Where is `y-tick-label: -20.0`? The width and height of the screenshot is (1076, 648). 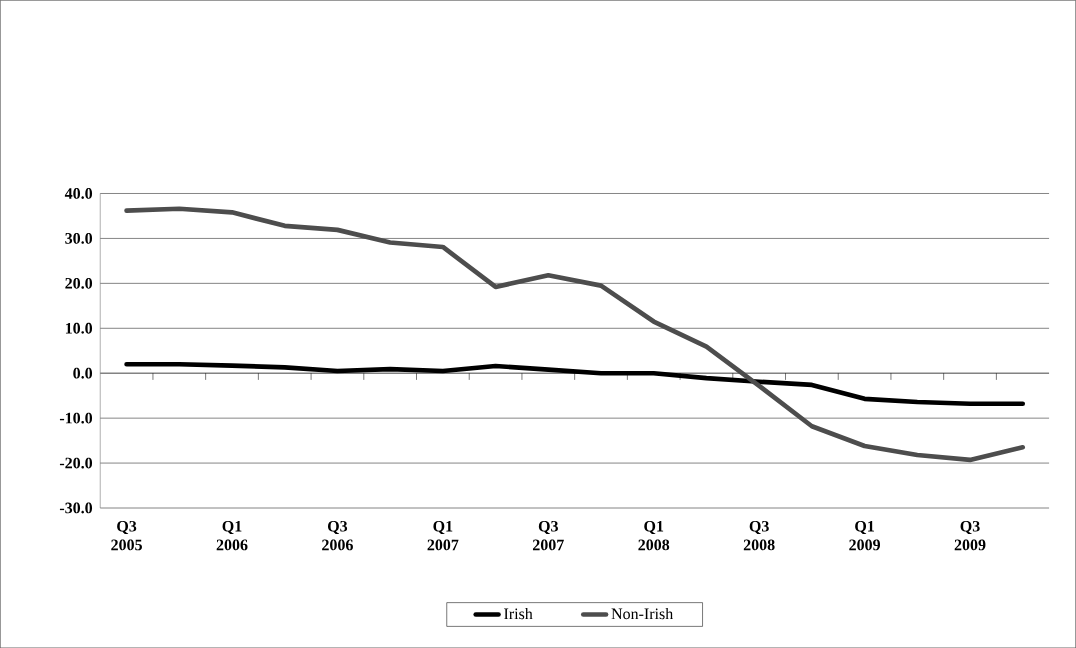
y-tick-label: -20.0 is located at coordinates (76, 463).